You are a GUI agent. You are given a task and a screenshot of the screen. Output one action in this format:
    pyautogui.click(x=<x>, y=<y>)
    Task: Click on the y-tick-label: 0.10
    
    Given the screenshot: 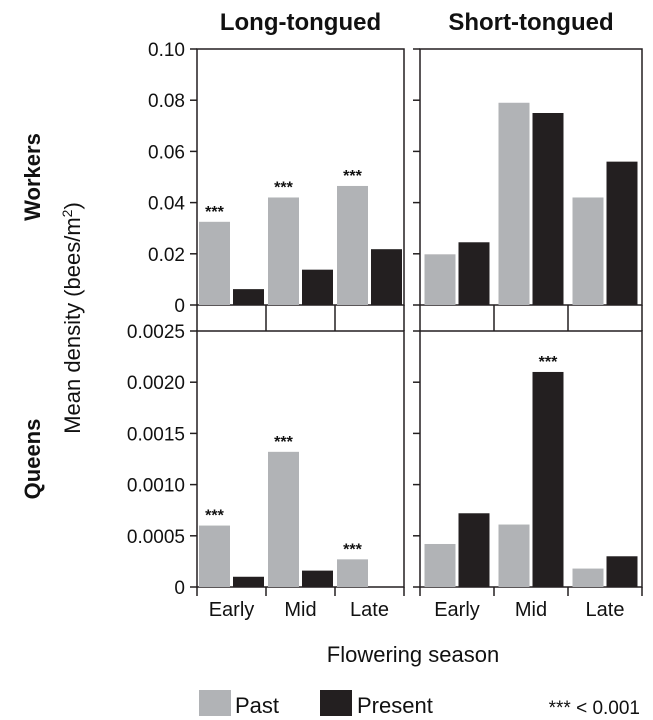 What is the action you would take?
    pyautogui.click(x=166, y=50)
    